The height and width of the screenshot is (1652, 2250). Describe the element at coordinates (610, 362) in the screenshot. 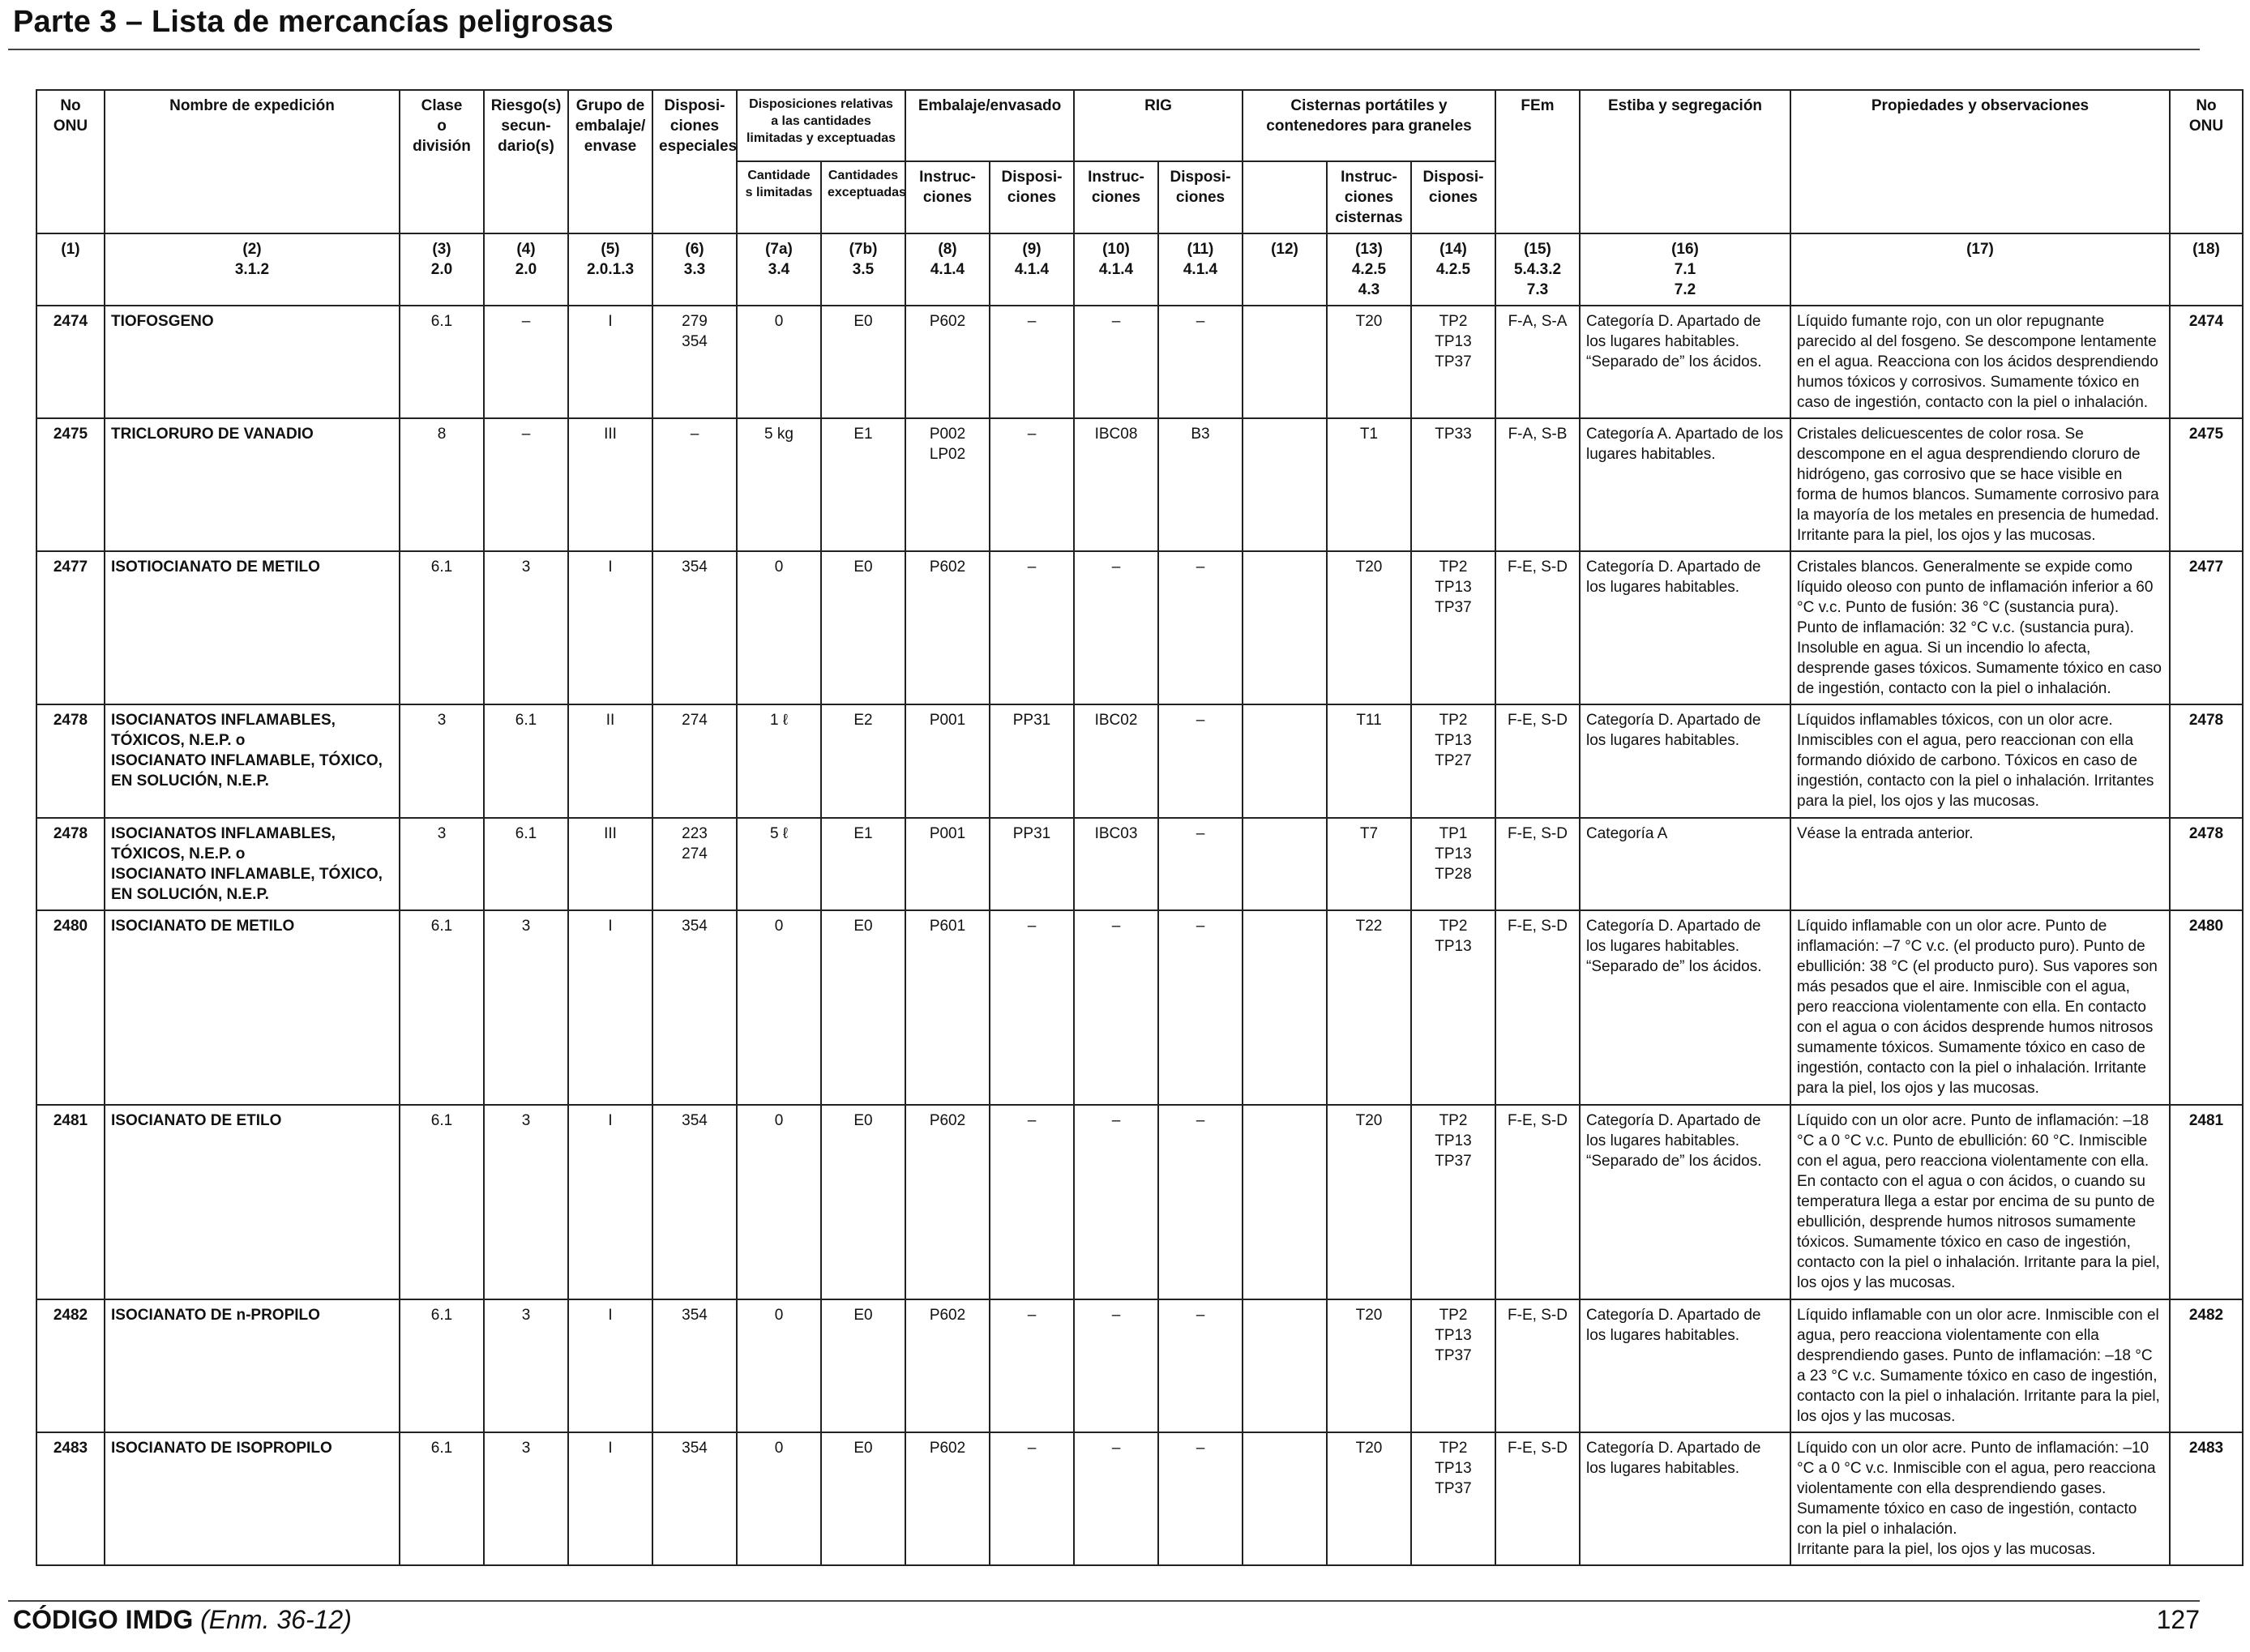

I see `cell-packing-group: I` at that location.